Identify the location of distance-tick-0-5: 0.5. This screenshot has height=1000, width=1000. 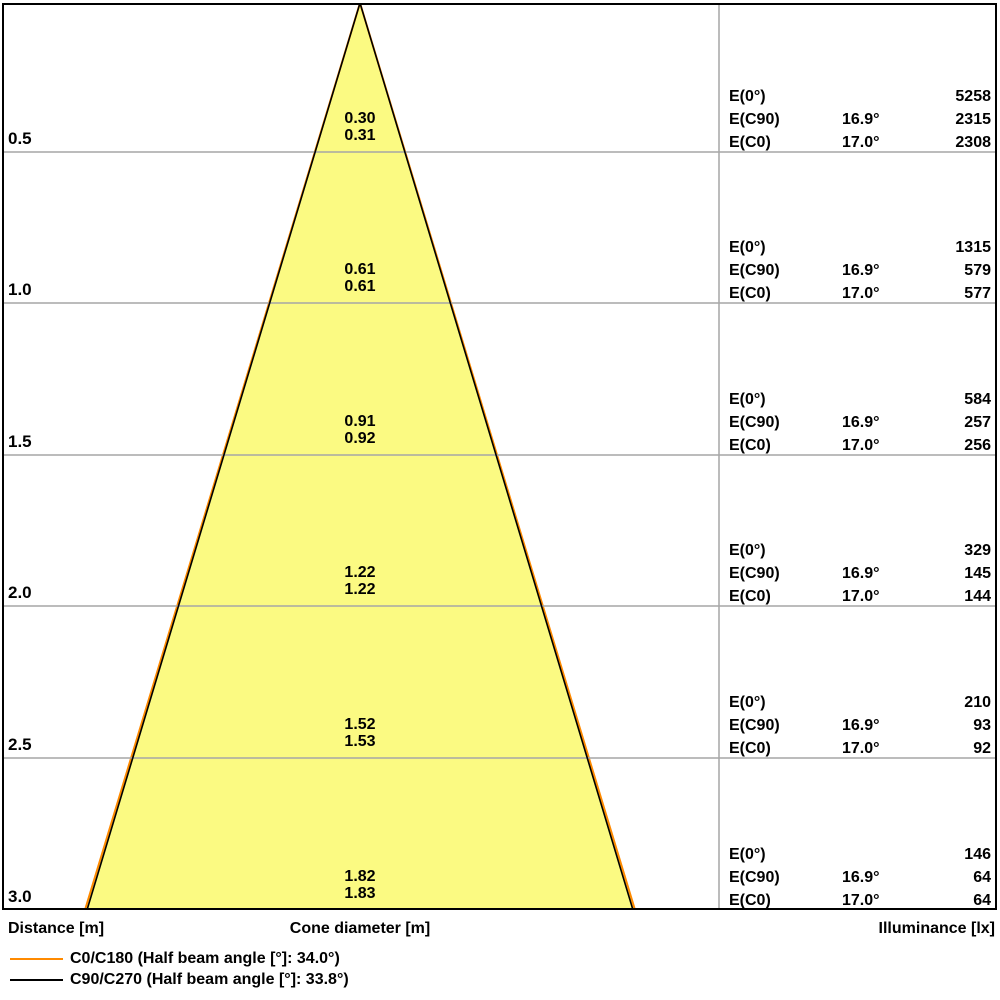
(20, 138).